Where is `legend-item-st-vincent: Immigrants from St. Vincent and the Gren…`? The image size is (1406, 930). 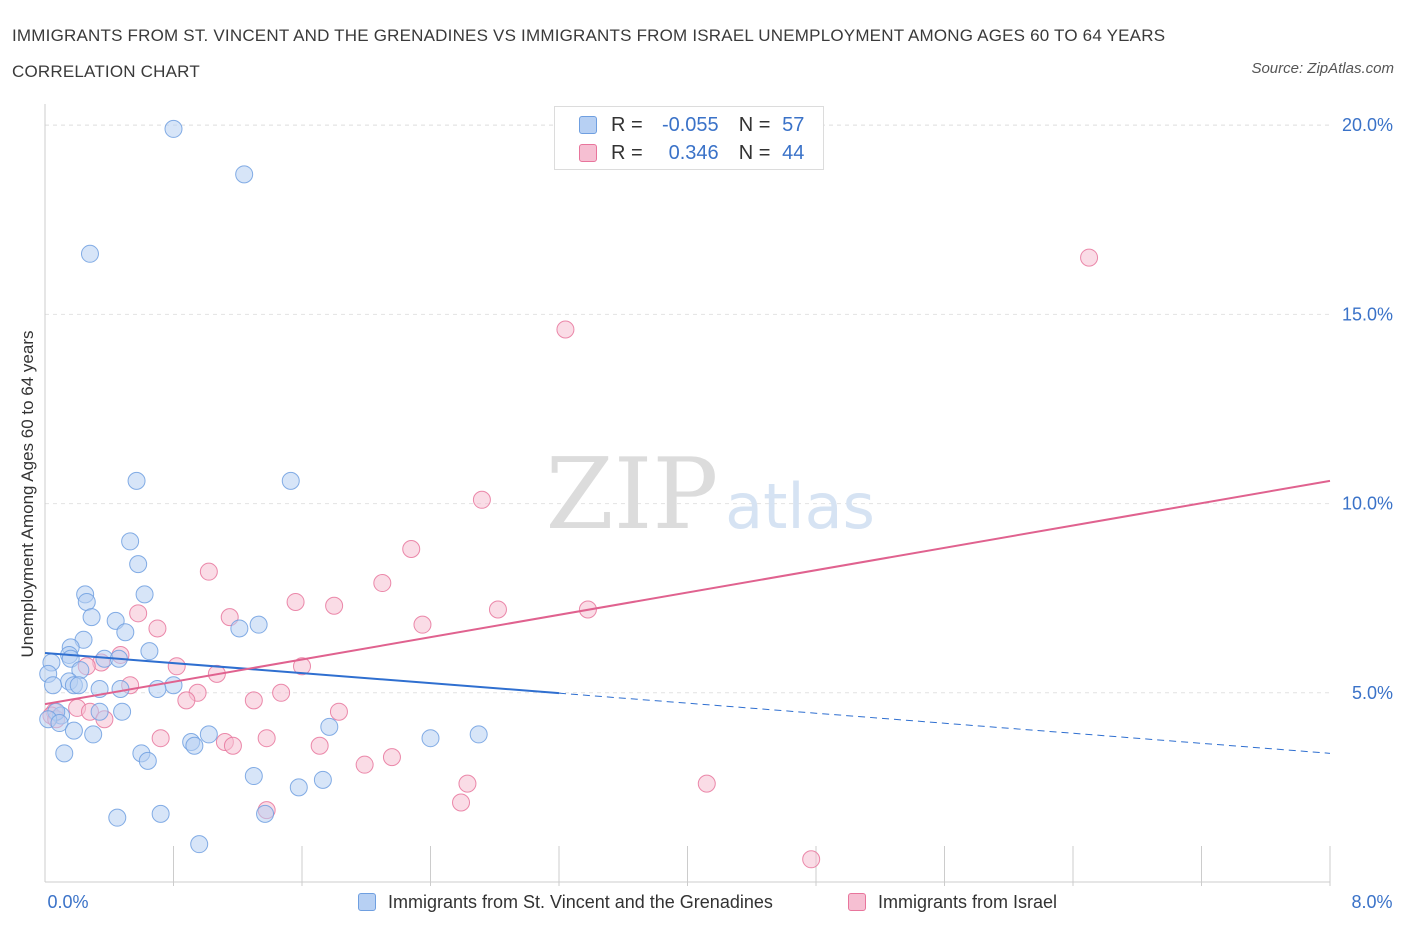
legend-item-st-vincent: Immigrants from St. Vincent and the Gren… is located at coordinates (565, 902).